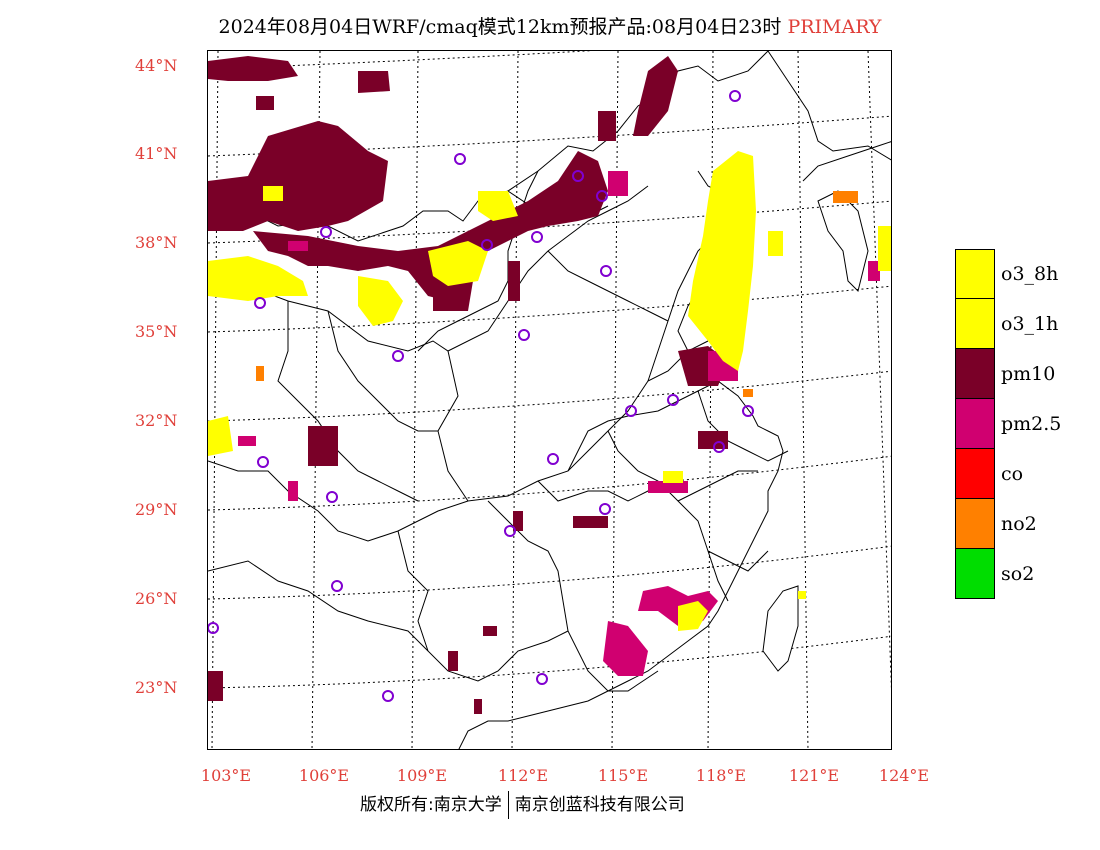 This screenshot has height=850, width=1100. I want to click on korea-peninsula, so click(843, 241).